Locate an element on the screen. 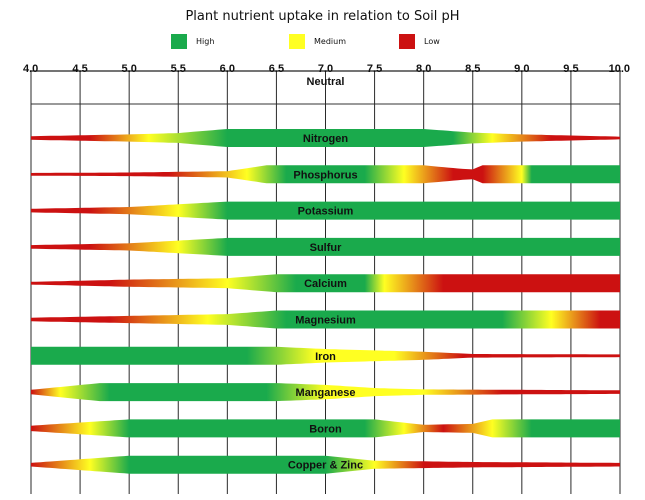 Image resolution: width=645 pixels, height=500 pixels. x-tick-label: 7.0 is located at coordinates (325, 69).